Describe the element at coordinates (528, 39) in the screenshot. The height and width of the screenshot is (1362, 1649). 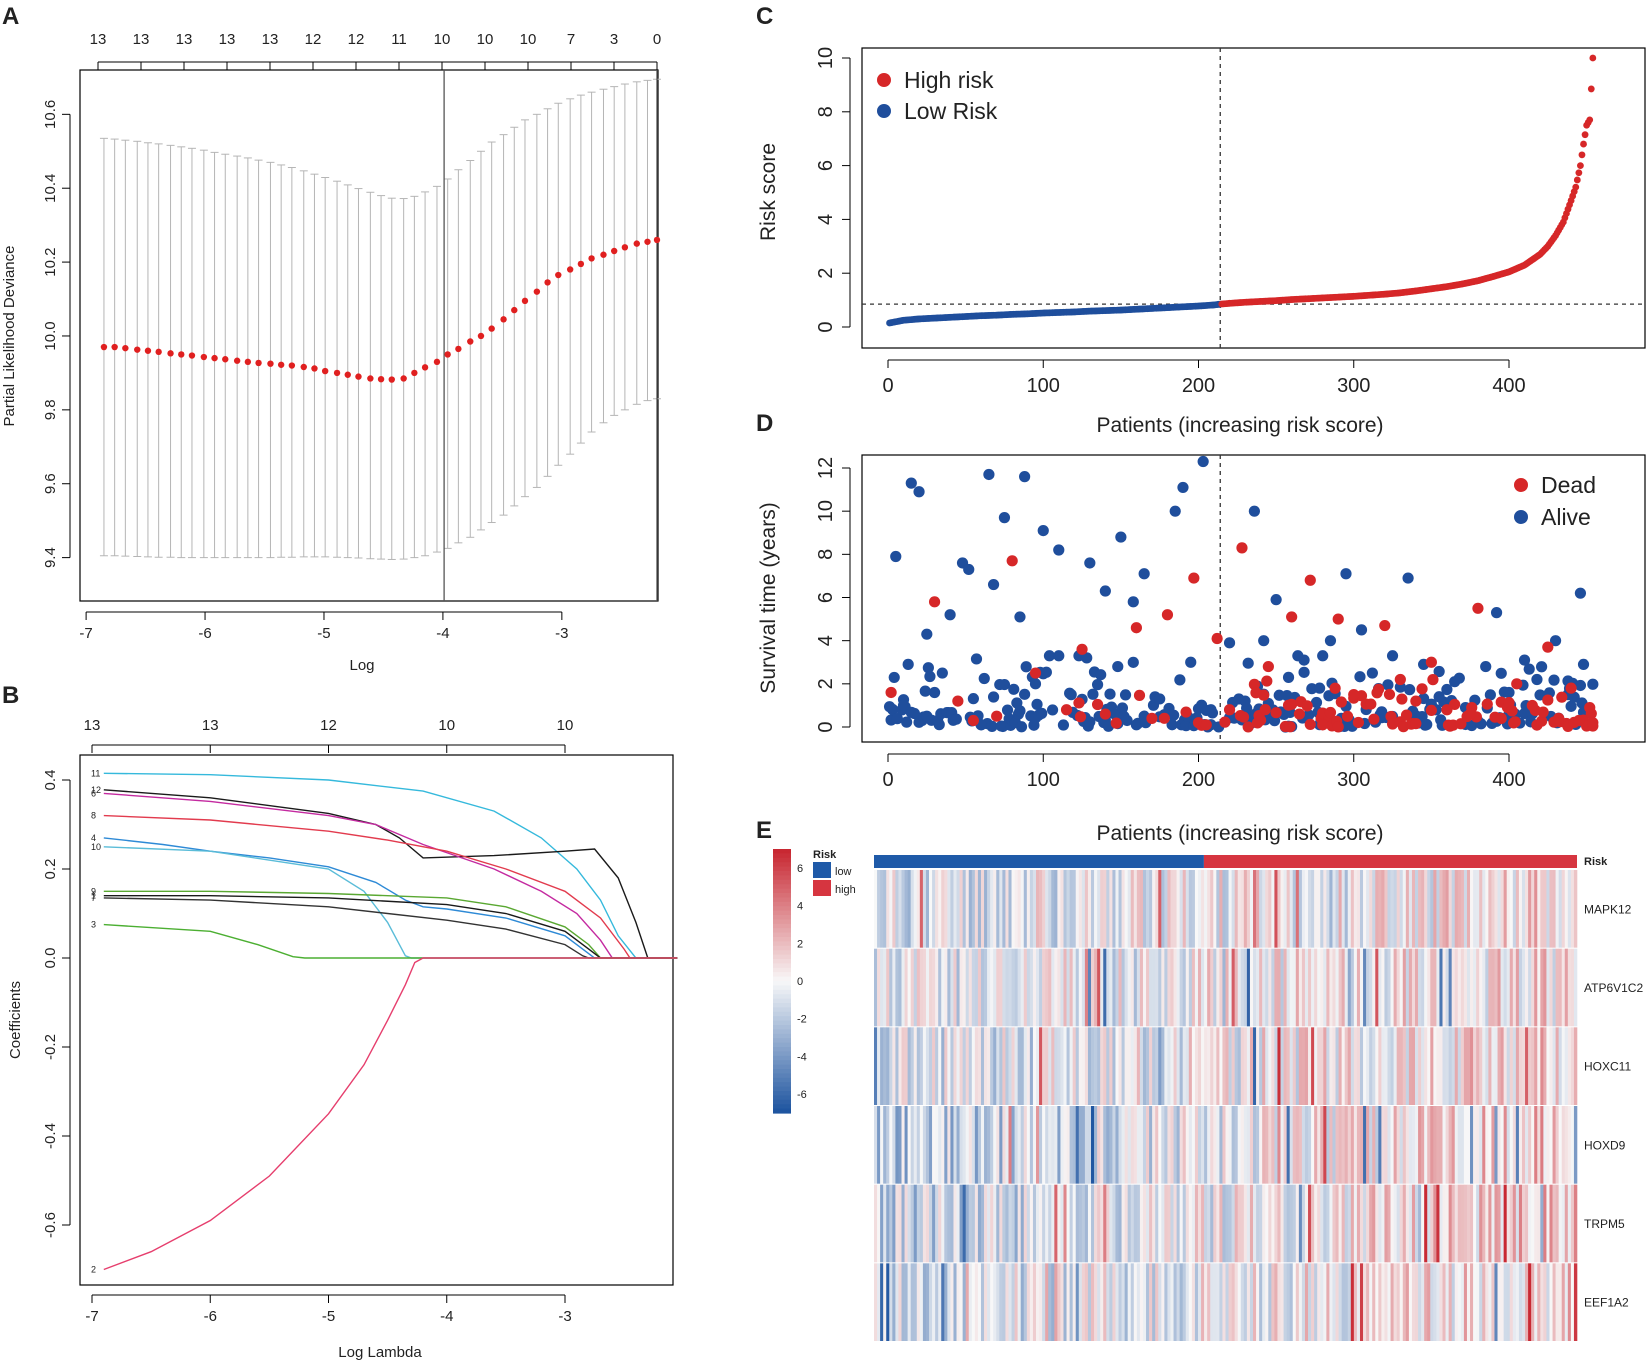
I see `top-count-label: 10` at that location.